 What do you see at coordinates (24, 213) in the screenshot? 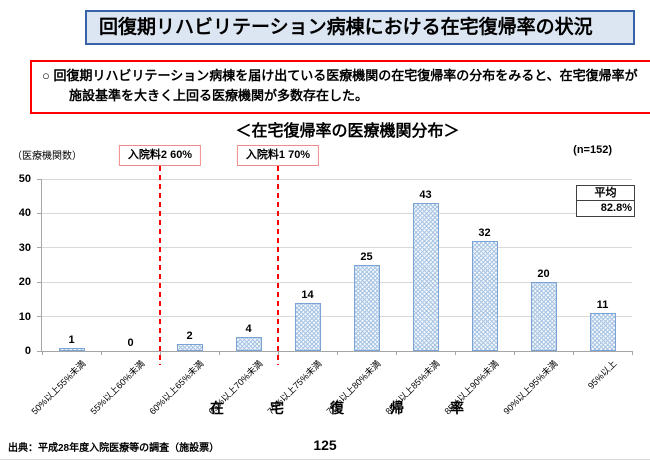
I see `y-axis-tick-label: 40` at bounding box center [24, 213].